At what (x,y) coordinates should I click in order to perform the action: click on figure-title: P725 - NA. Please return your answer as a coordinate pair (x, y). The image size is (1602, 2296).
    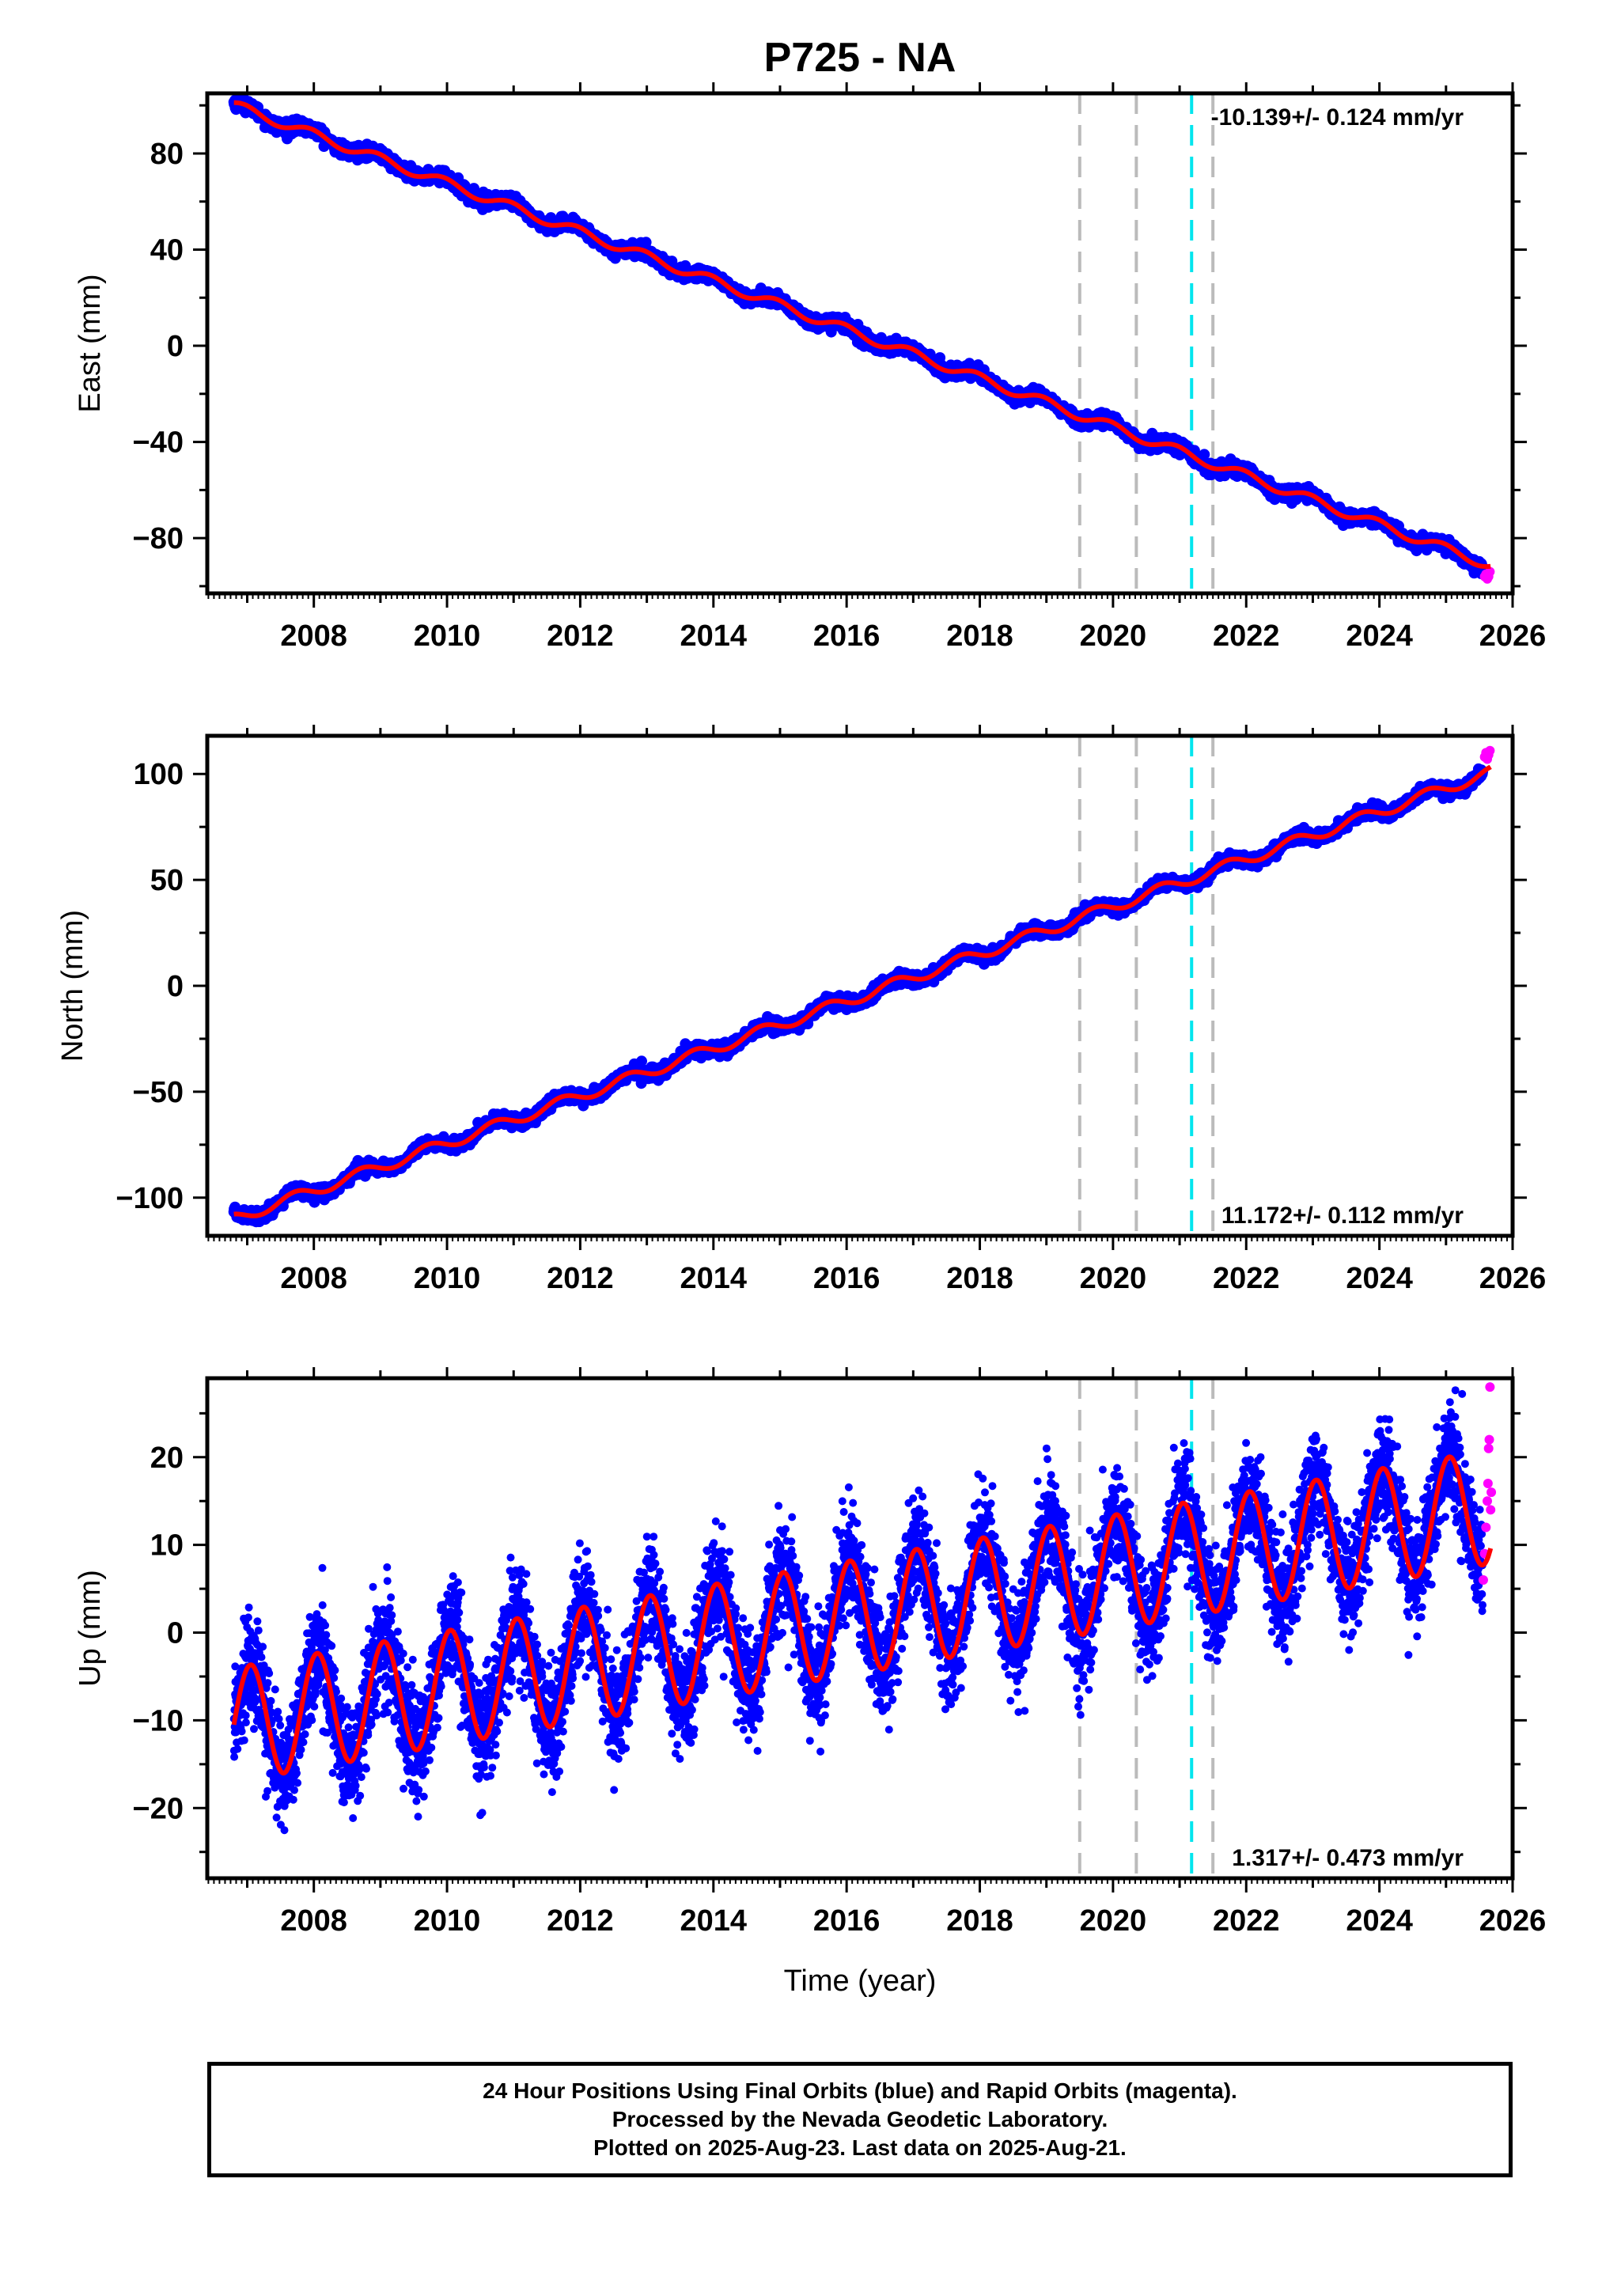
    Looking at the image, I should click on (860, 58).